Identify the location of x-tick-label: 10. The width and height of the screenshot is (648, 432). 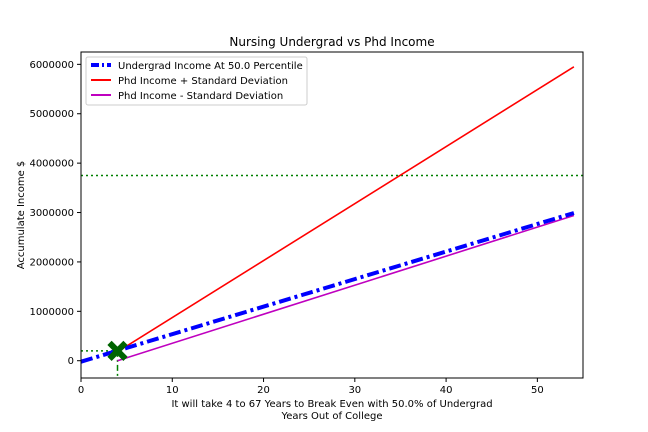
(172, 390).